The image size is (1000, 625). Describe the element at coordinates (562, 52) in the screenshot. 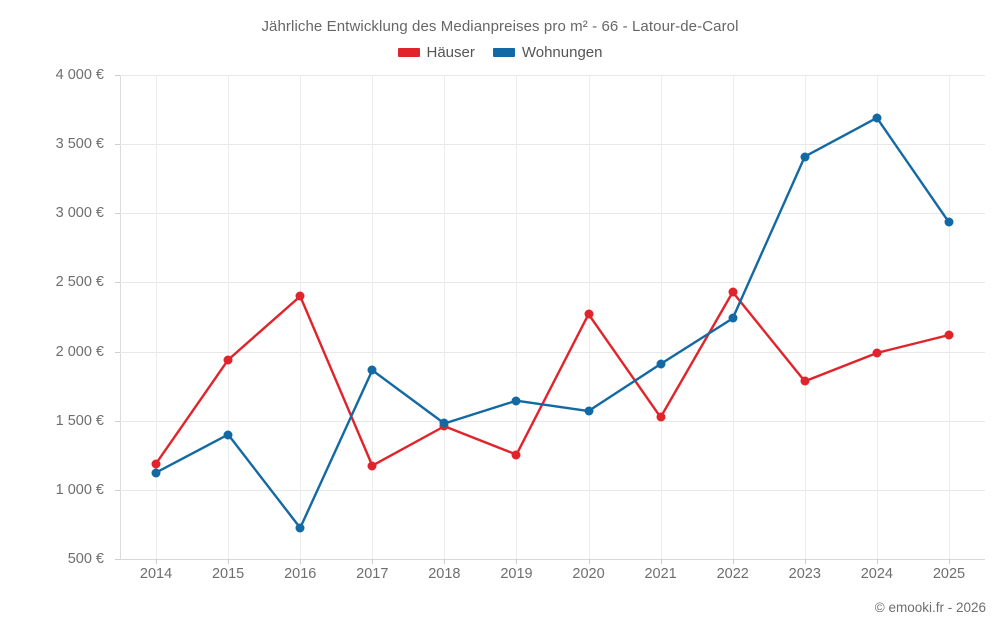

I see `legend-label-wohnungen: Wohnungen` at that location.